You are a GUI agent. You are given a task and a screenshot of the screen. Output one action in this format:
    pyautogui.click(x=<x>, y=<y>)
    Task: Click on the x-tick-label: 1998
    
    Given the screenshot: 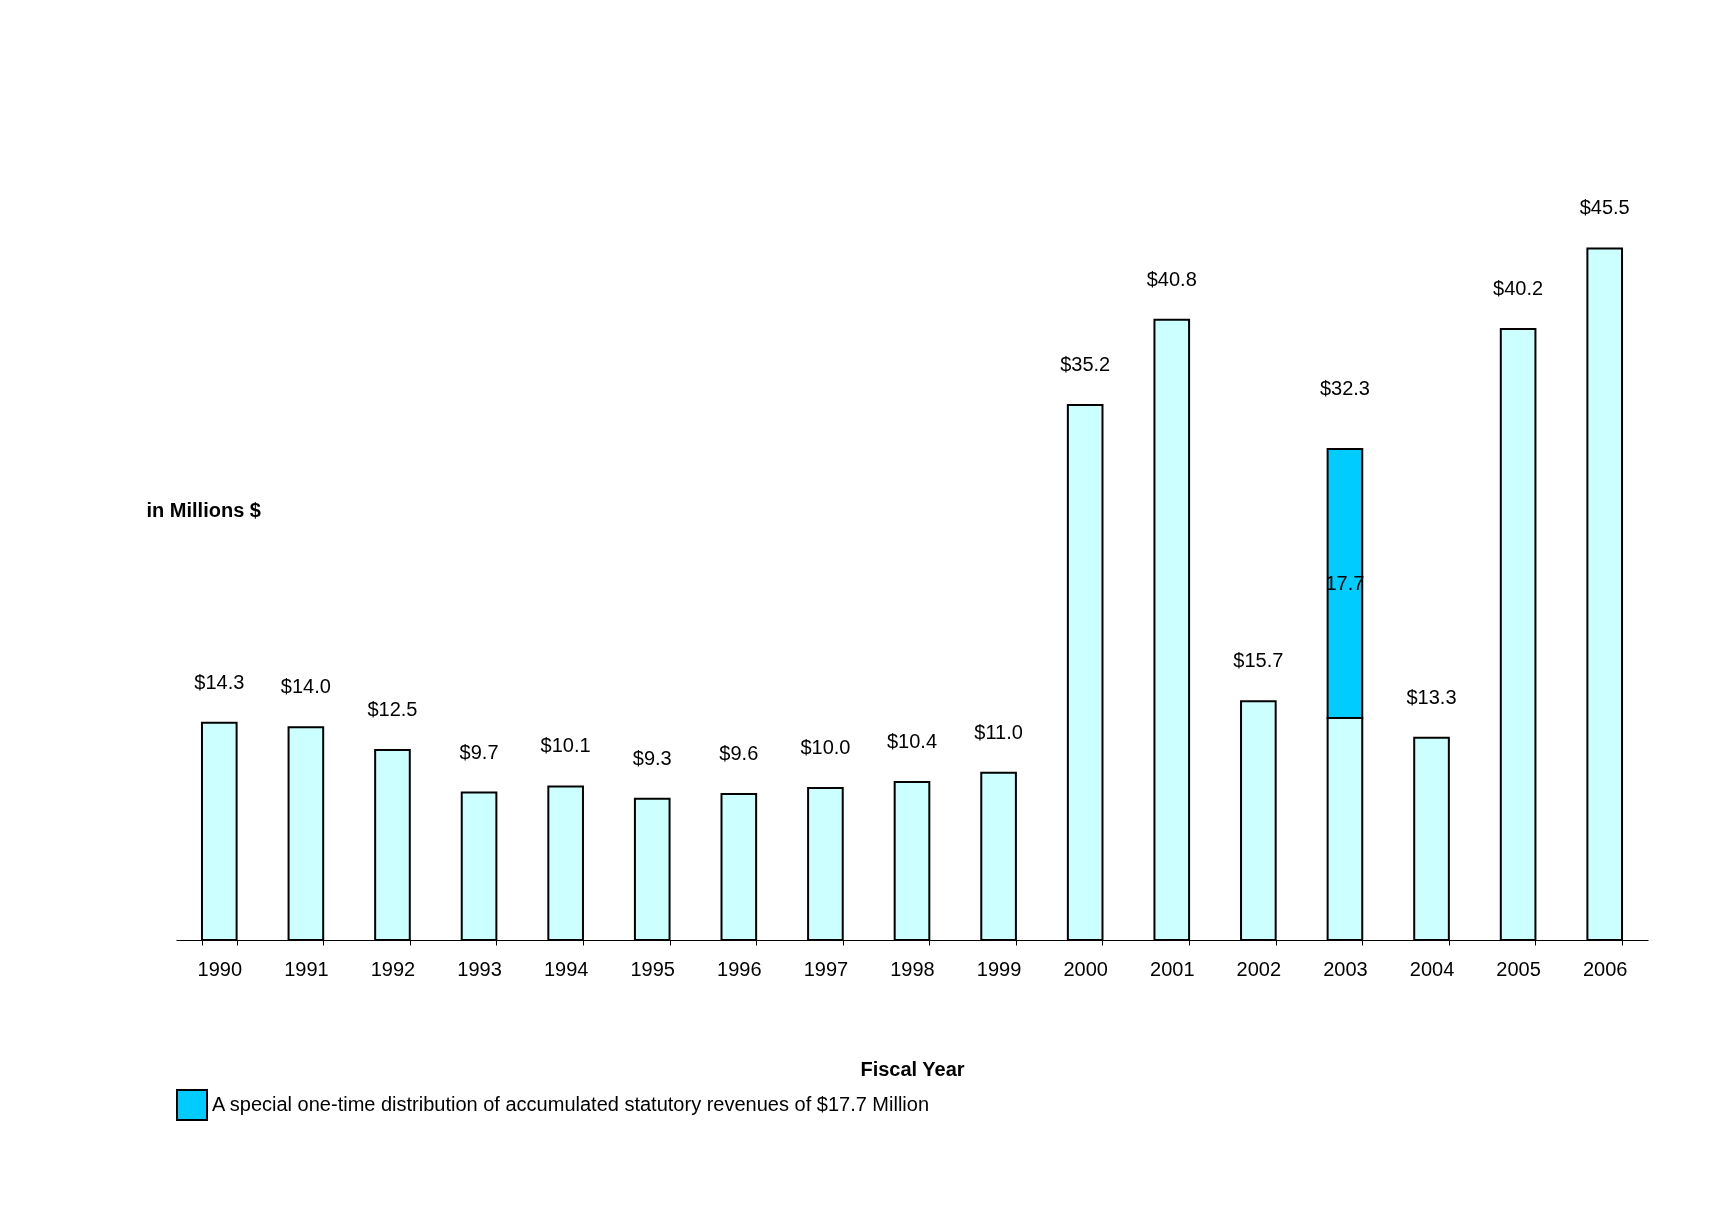 What is the action you would take?
    pyautogui.click(x=912, y=968)
    